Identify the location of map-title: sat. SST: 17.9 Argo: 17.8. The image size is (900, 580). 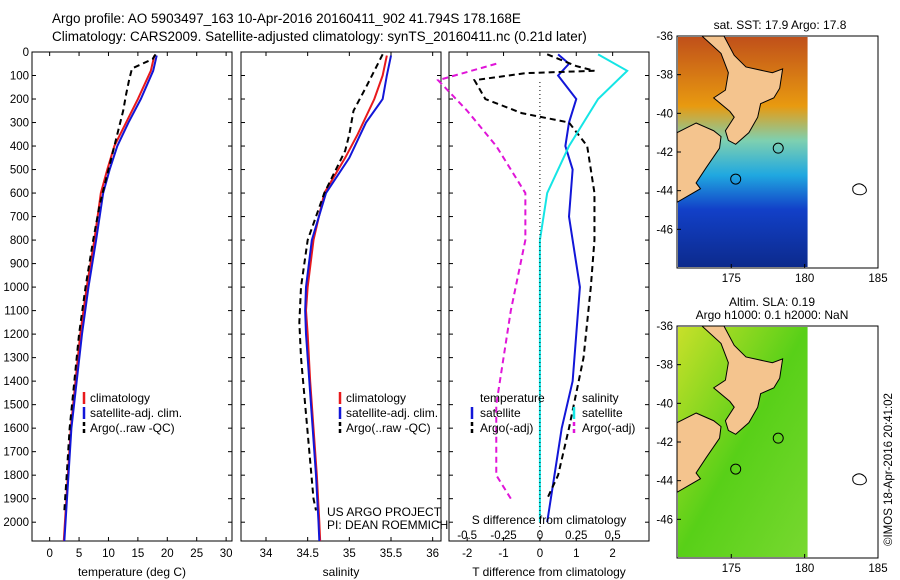
(780, 25).